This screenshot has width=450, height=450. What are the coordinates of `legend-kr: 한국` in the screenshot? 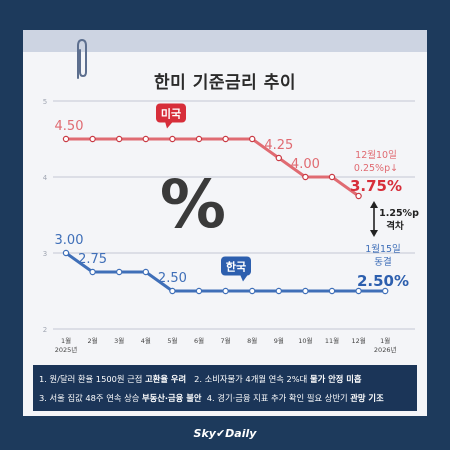 It's located at (236, 267).